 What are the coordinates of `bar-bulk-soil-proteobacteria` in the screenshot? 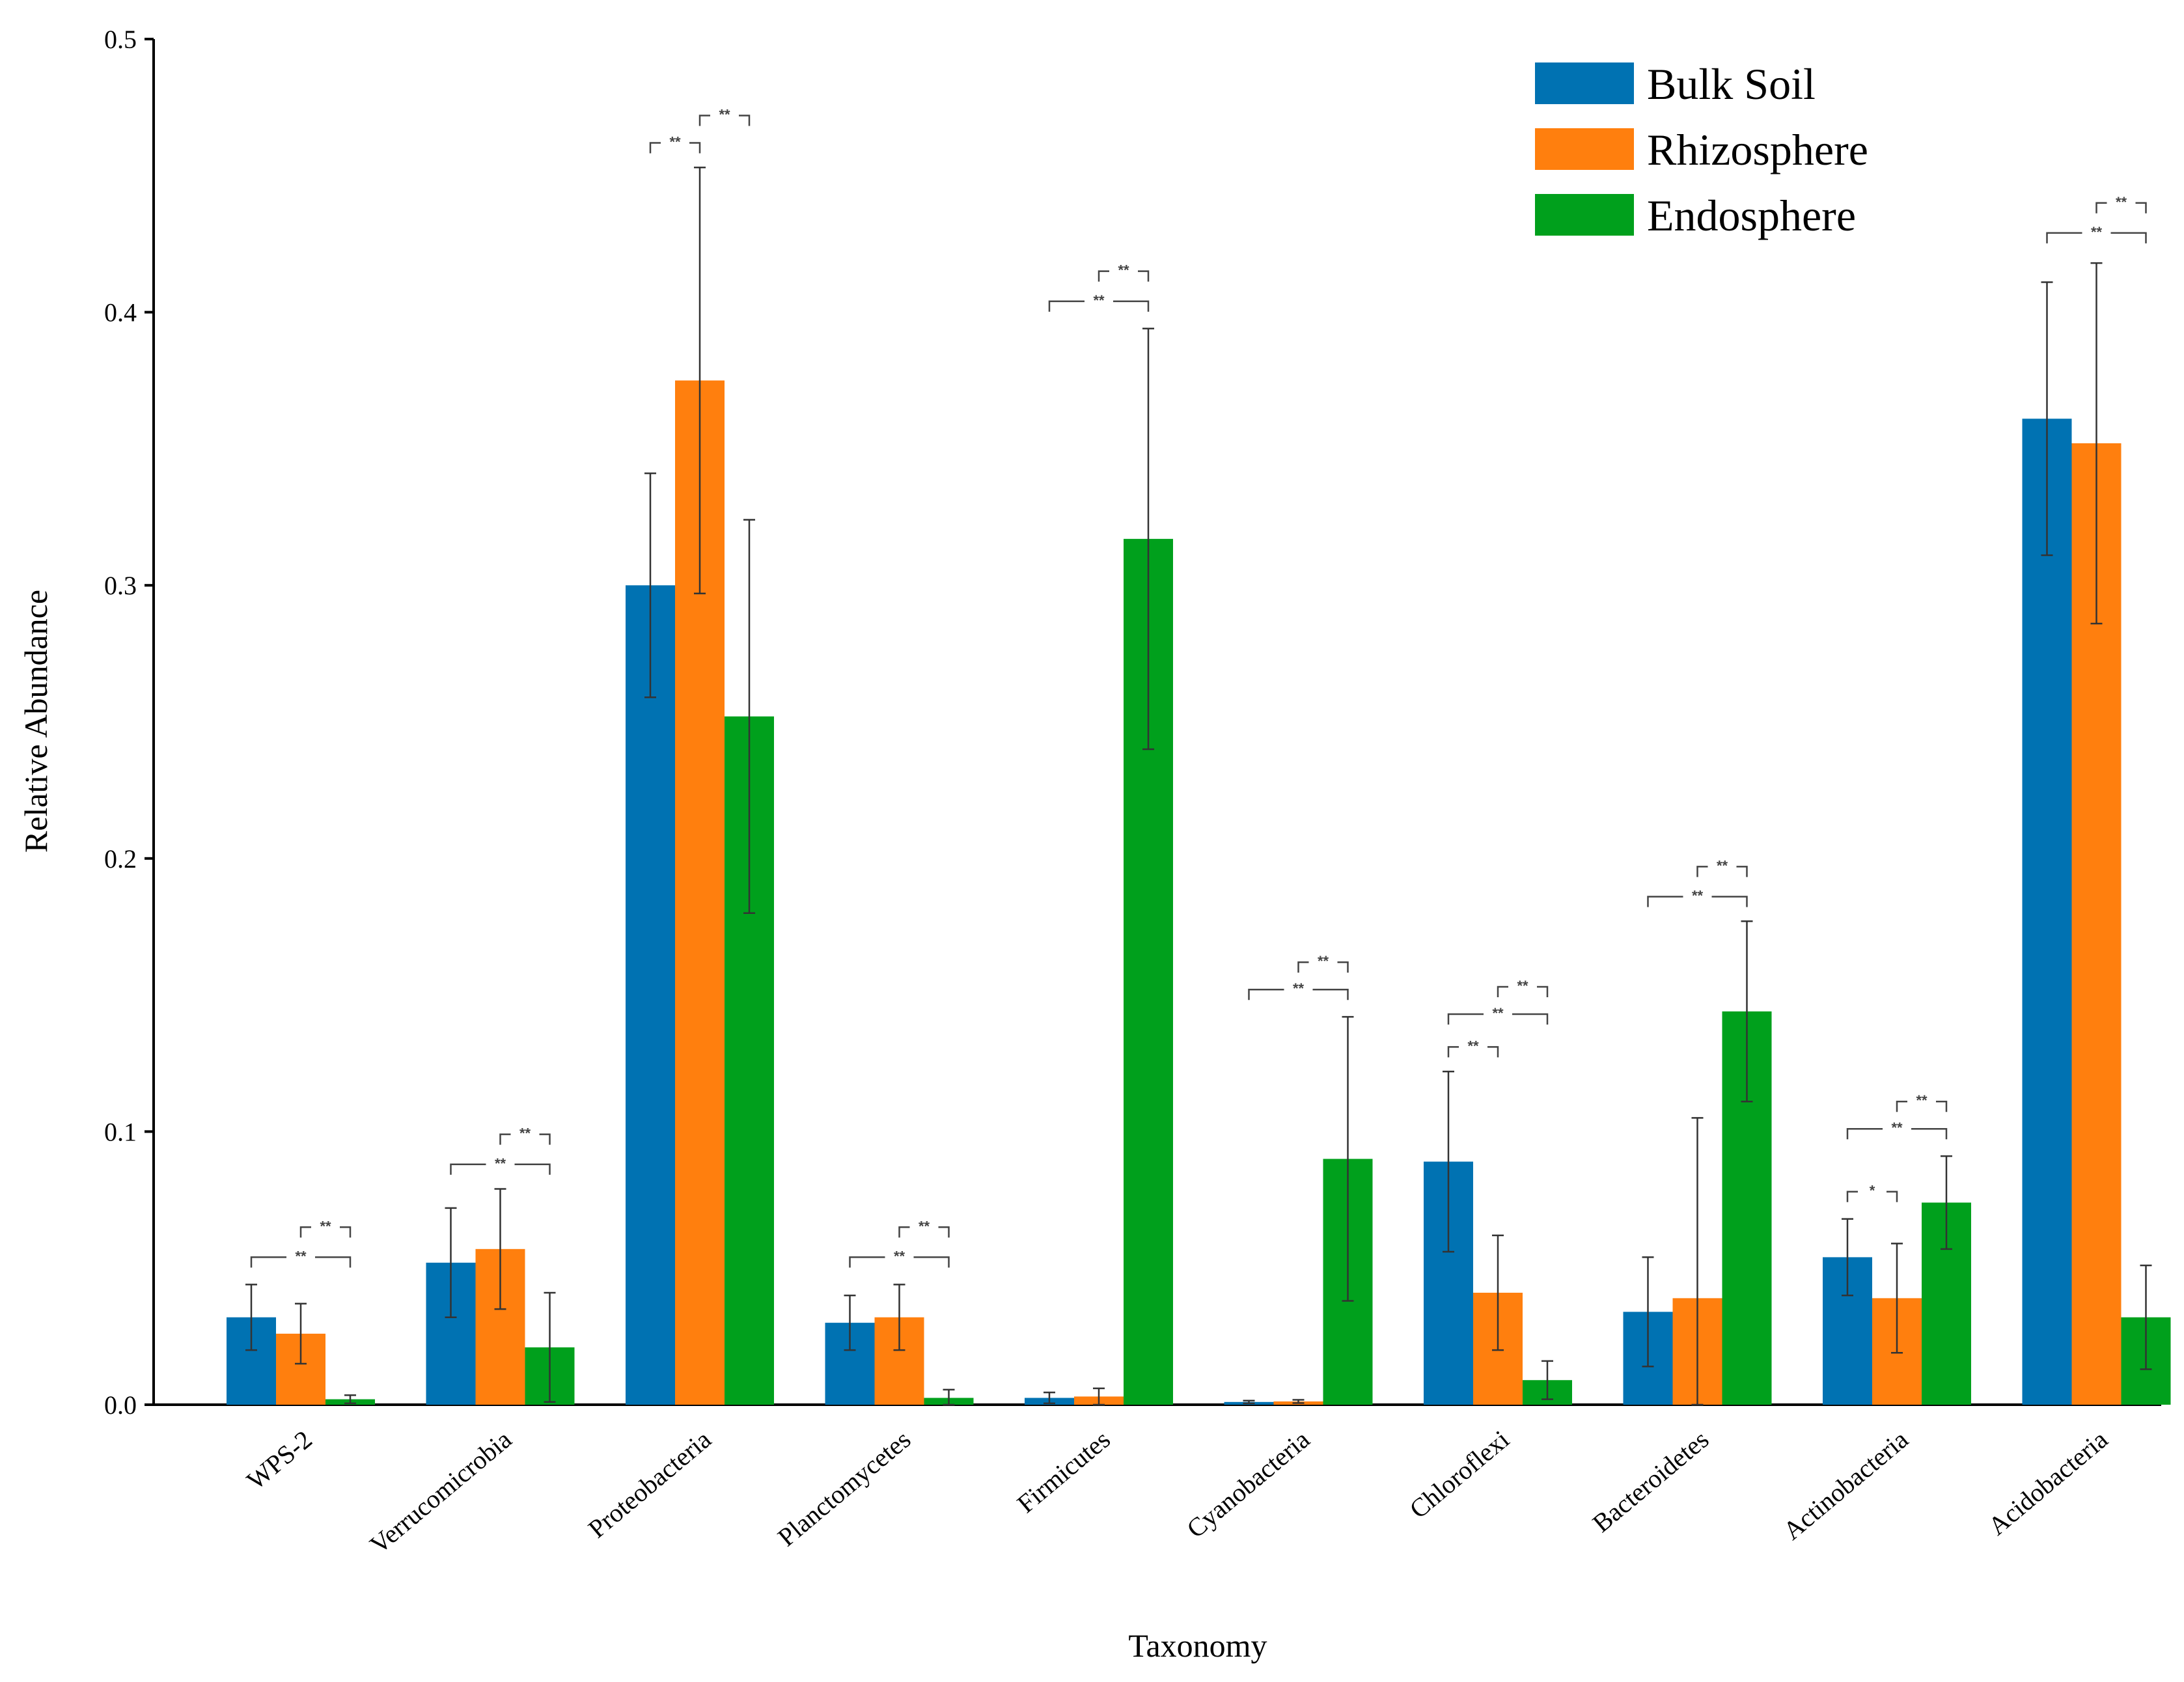 It's located at (650, 995).